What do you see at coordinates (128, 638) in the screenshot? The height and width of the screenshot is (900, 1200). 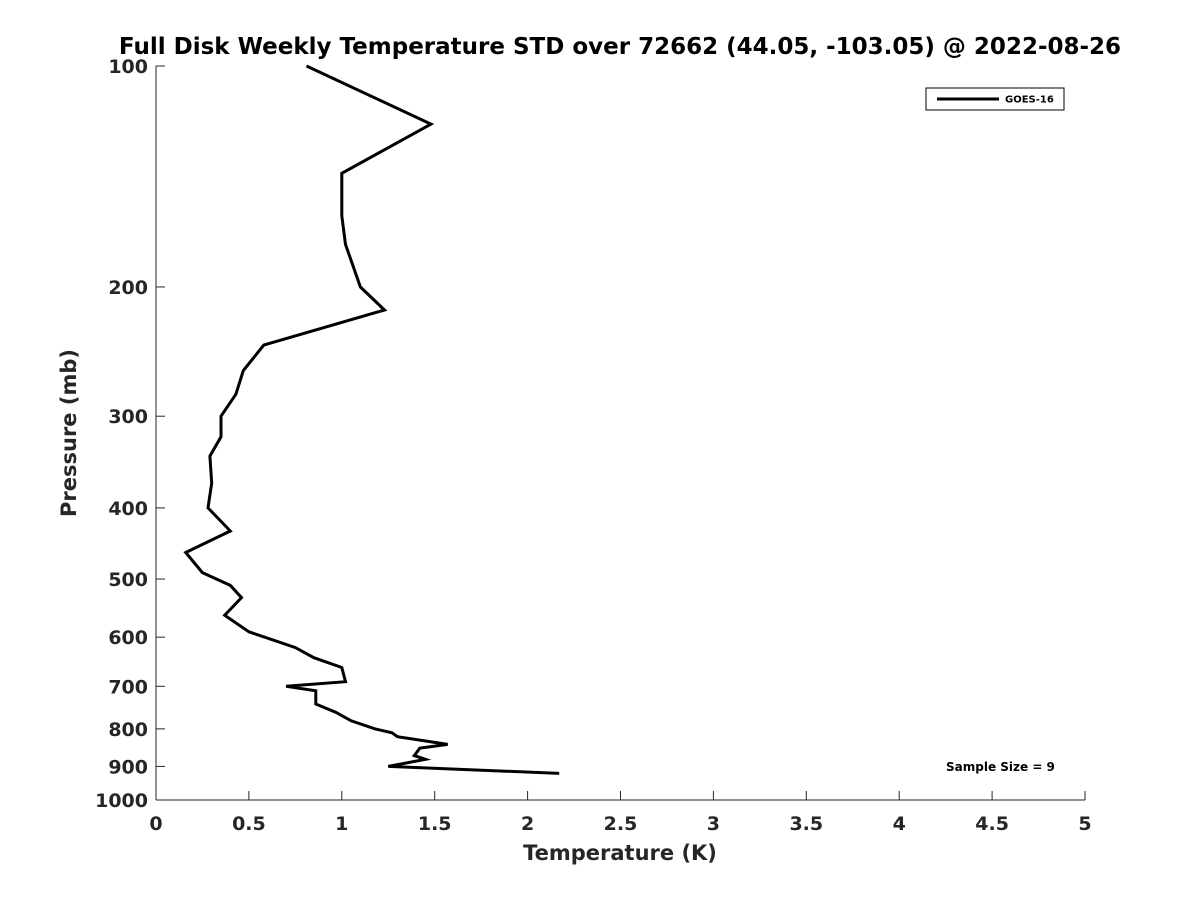 I see `y-tick-label: 600` at bounding box center [128, 638].